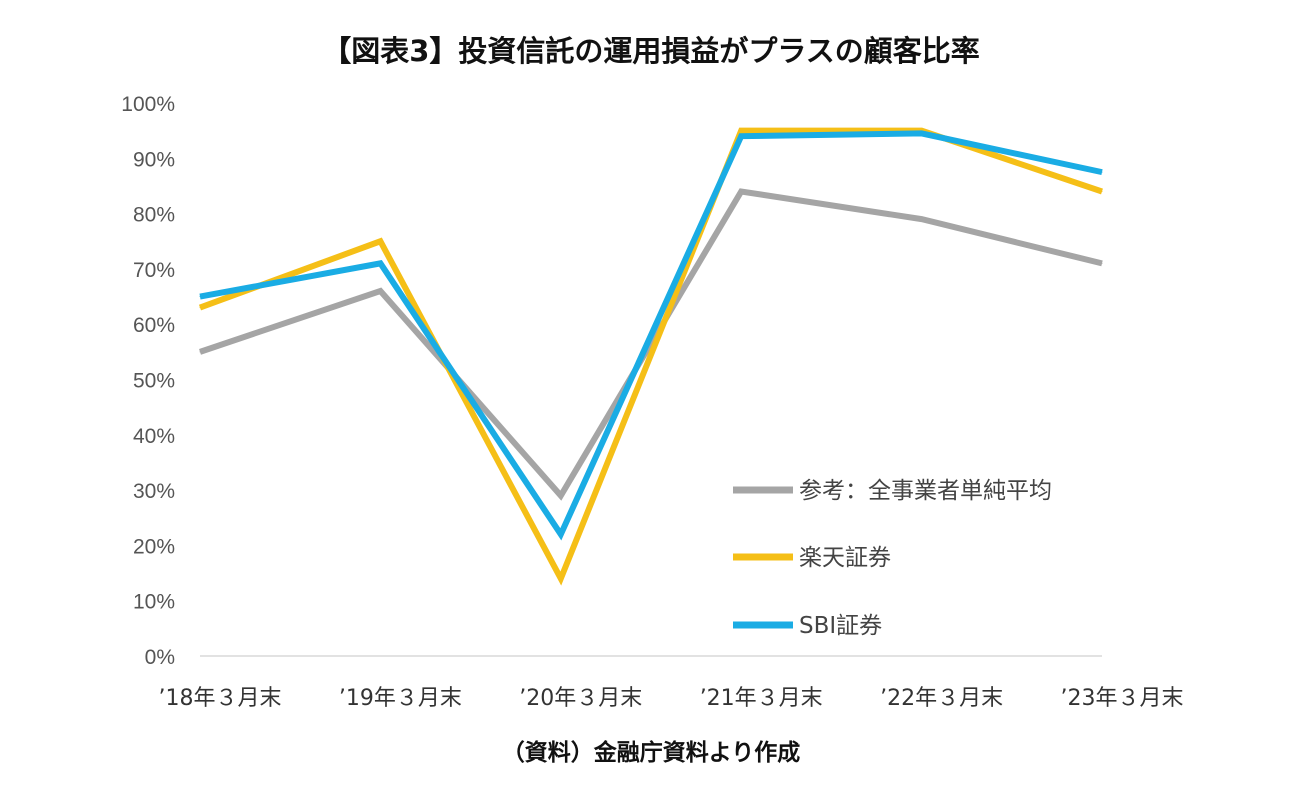 Image resolution: width=1302 pixels, height=792 pixels. I want to click on chart-source: （資料）金融庁資料より作成, so click(651, 753).